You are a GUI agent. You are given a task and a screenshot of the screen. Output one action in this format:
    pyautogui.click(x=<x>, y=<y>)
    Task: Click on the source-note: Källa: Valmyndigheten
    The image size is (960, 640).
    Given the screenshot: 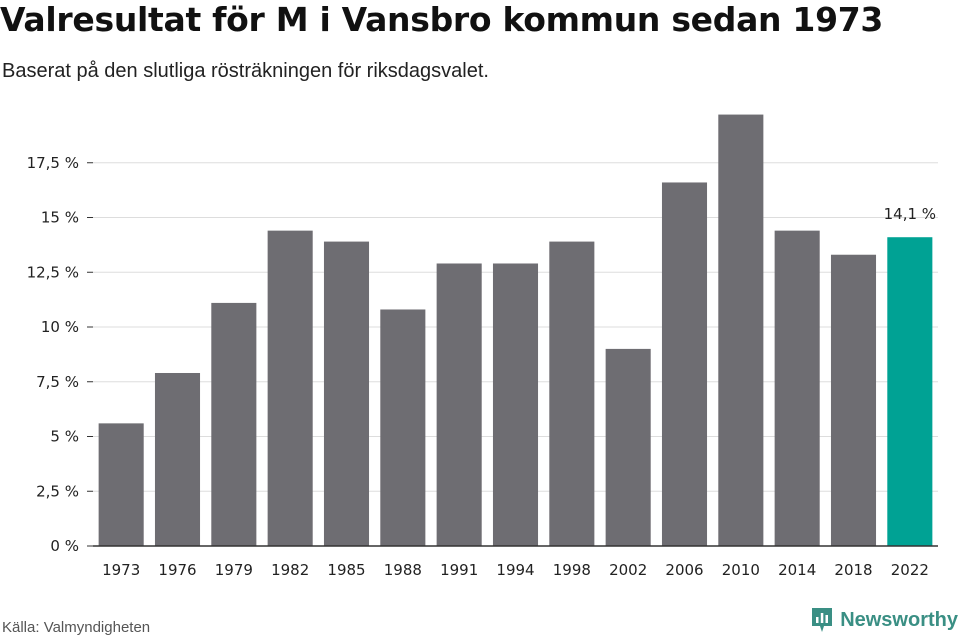 What is the action you would take?
    pyautogui.click(x=76, y=627)
    